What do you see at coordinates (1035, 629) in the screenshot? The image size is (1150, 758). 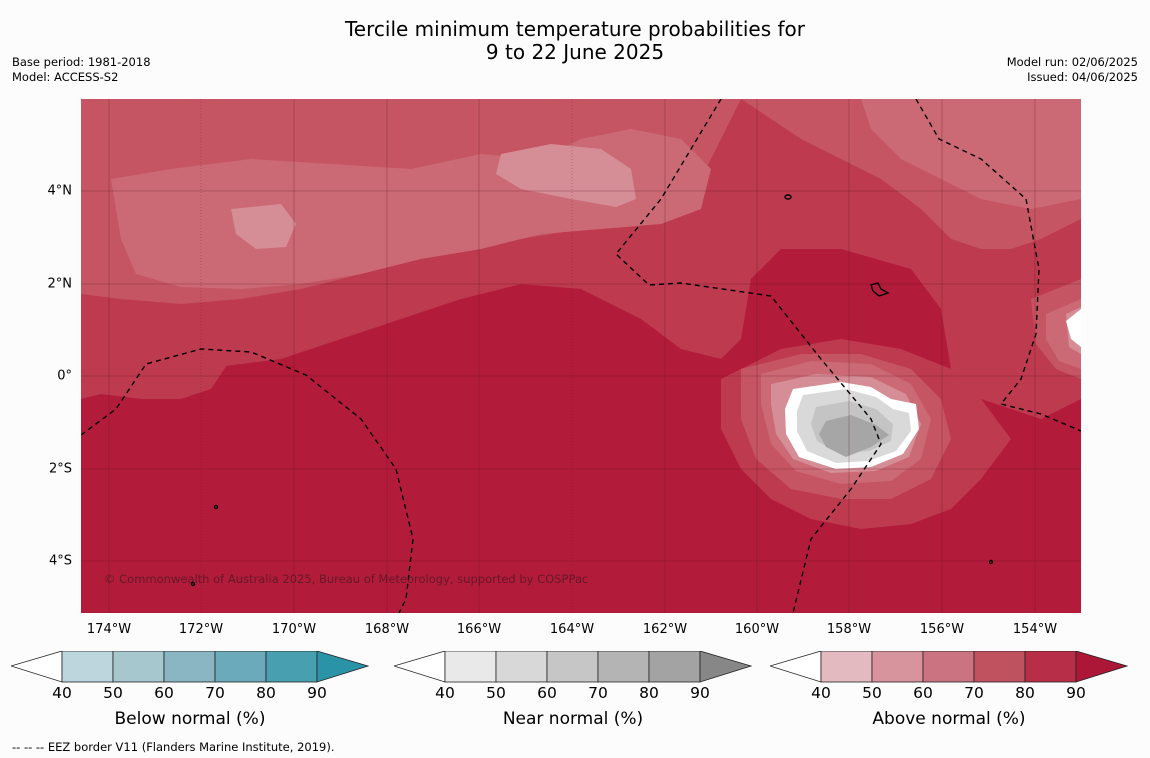 I see `x-tick-label: 154°W` at bounding box center [1035, 629].